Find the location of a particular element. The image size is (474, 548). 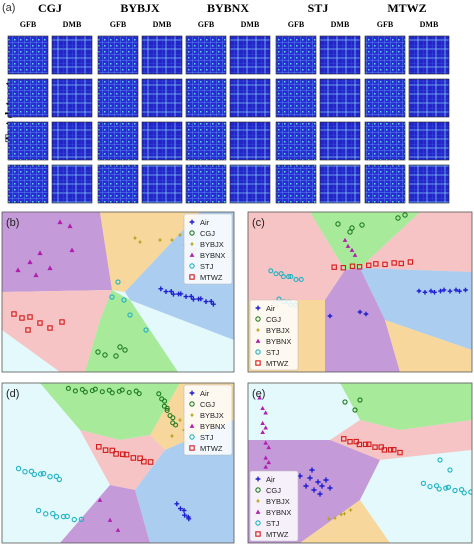

panel-c-label: (c) is located at coordinates (258, 223).